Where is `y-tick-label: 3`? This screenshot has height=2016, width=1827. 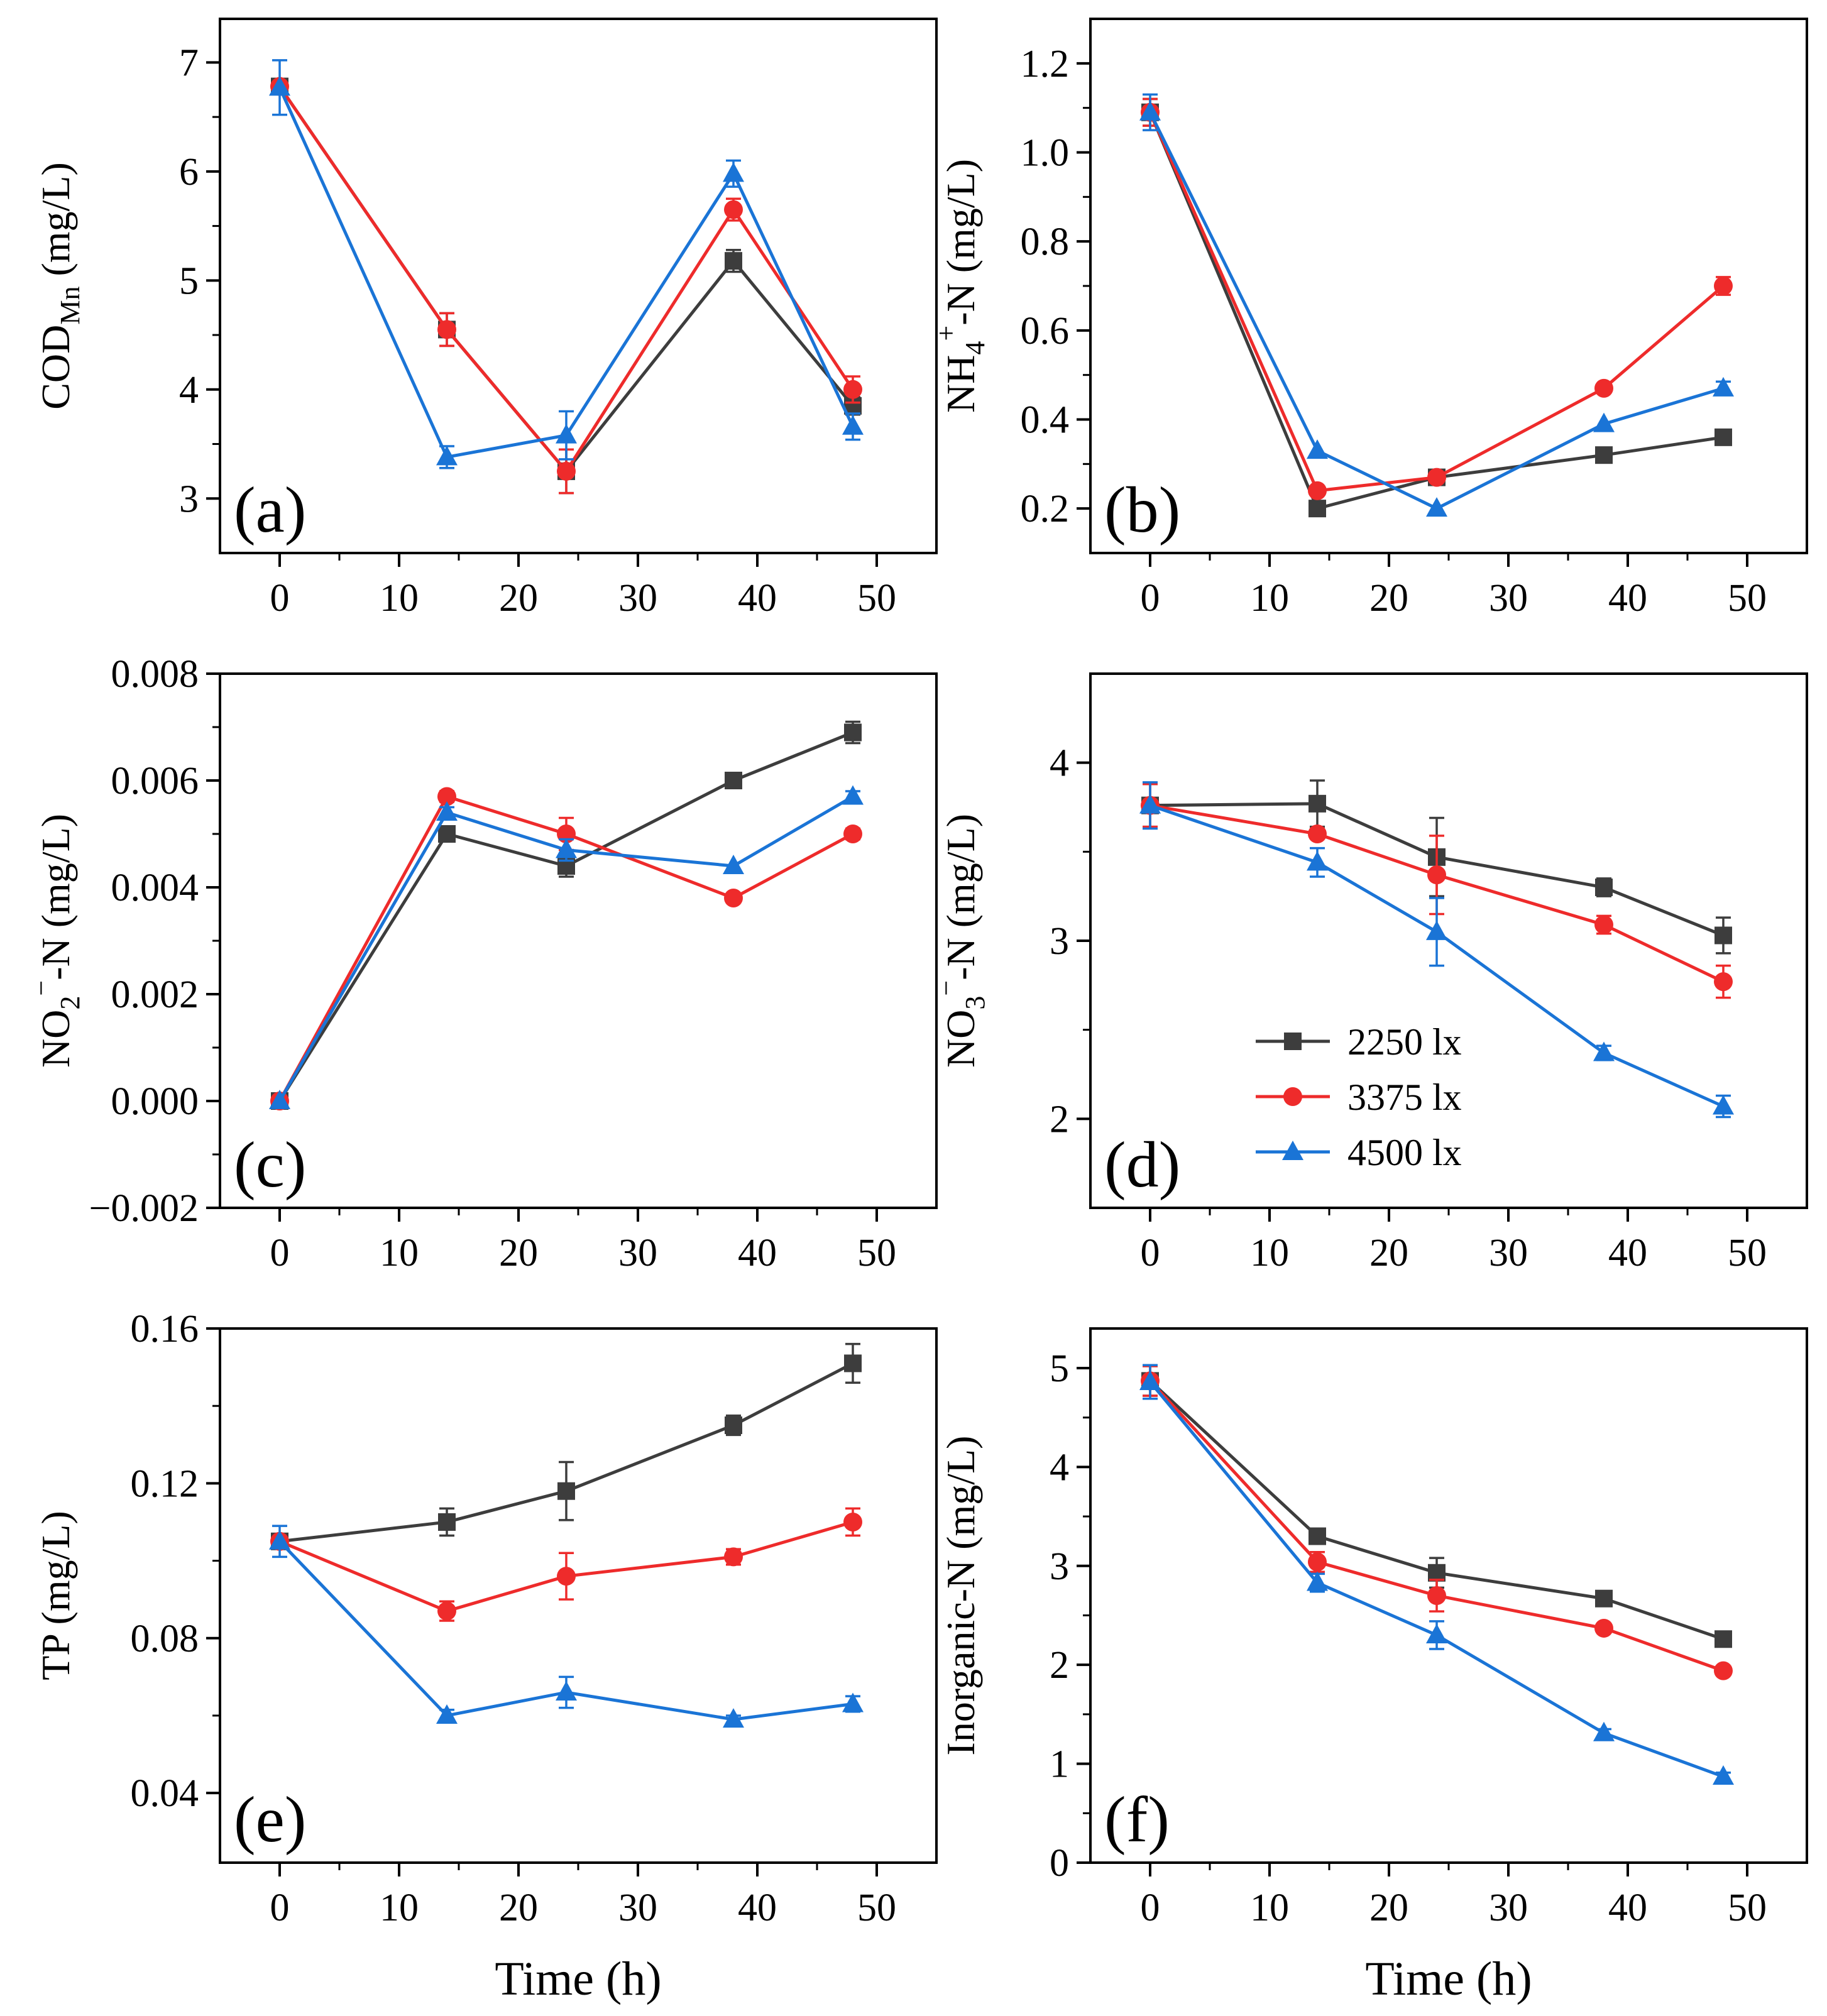 y-tick-label: 3 is located at coordinates (189, 499).